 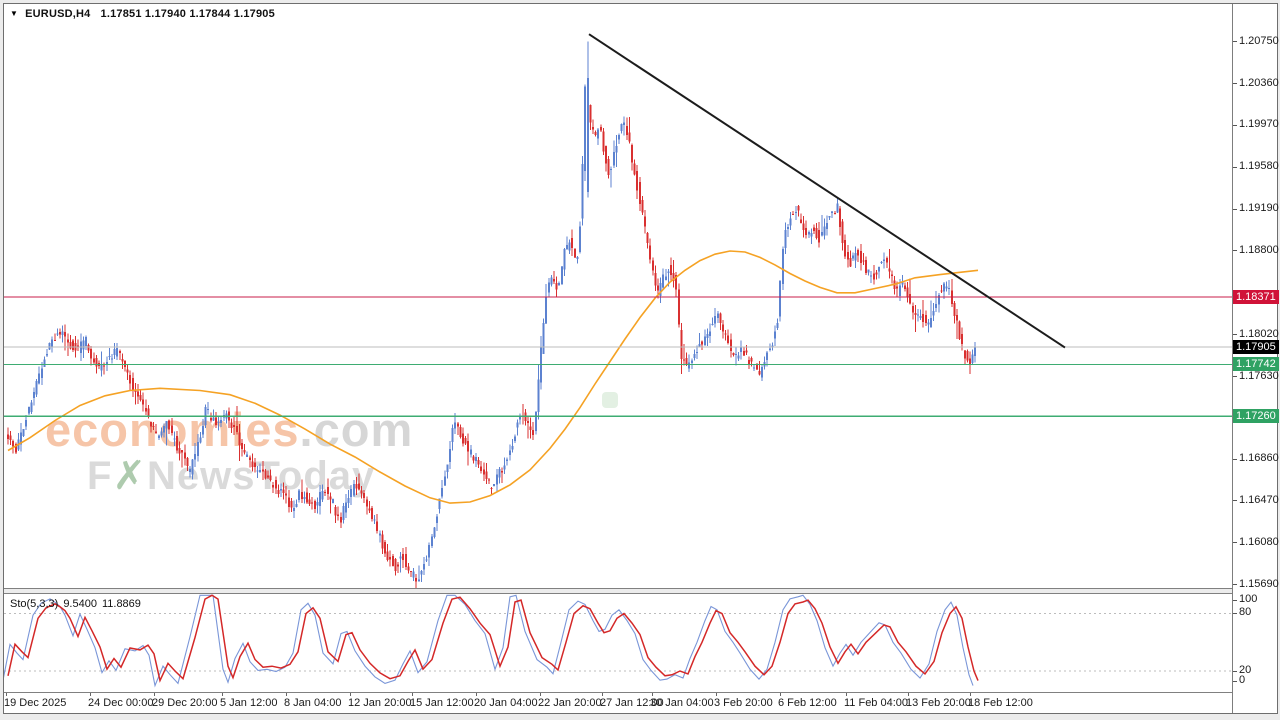 I want to click on price-tick-label: 1.17630, so click(x=1259, y=375).